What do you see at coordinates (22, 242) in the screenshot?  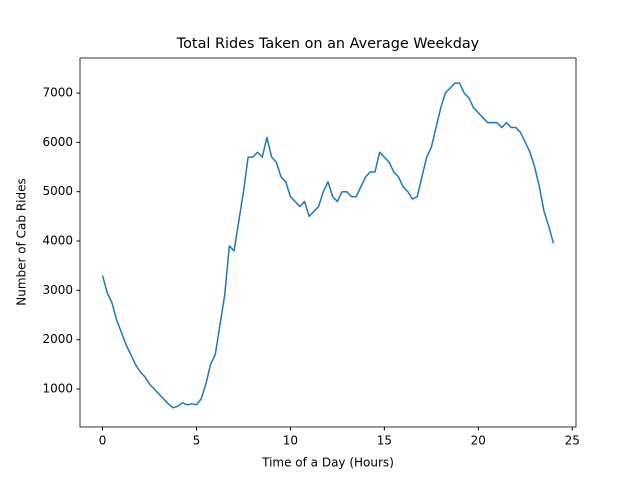 I see `y-axis-label: Number of Cab Rides` at bounding box center [22, 242].